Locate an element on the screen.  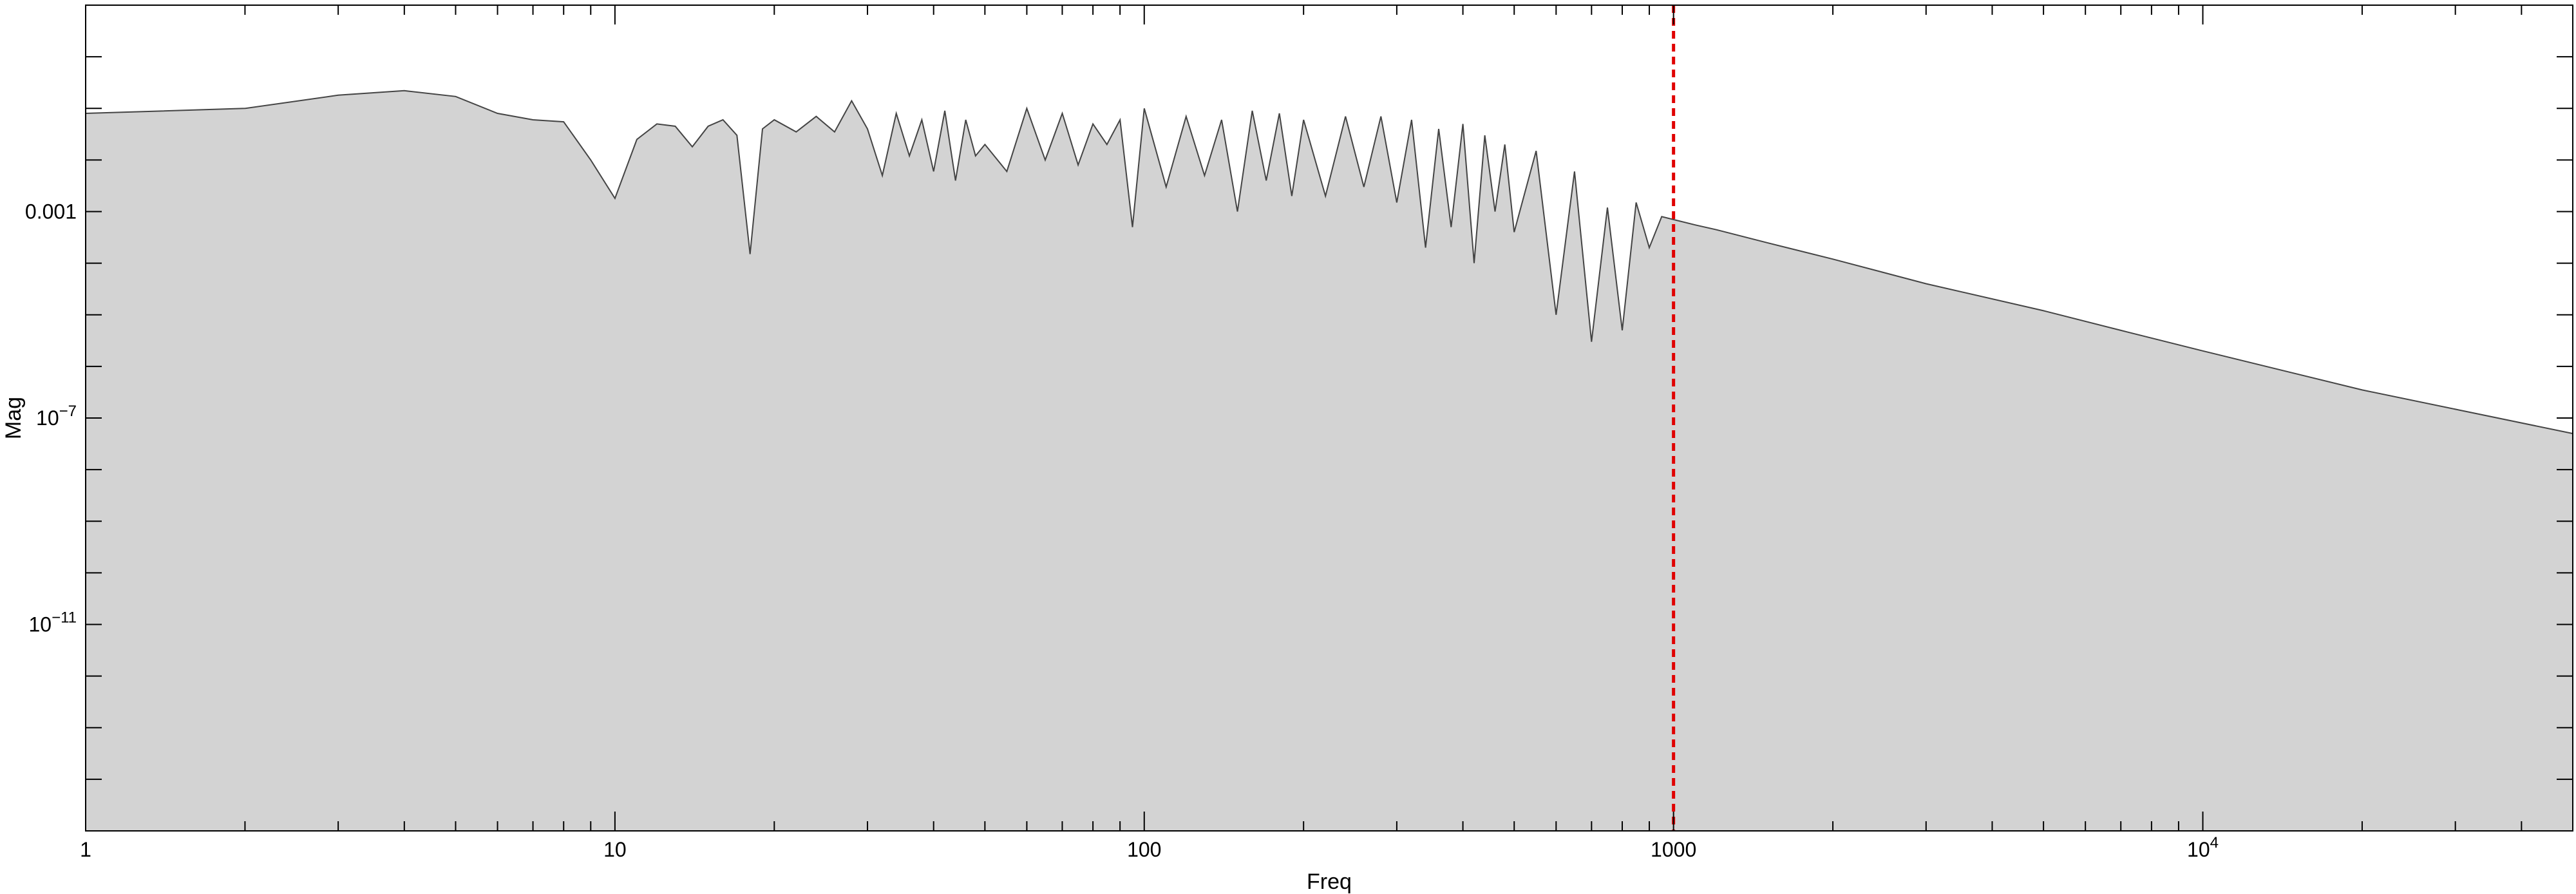
x-tick-label: 100 is located at coordinates (1144, 849).